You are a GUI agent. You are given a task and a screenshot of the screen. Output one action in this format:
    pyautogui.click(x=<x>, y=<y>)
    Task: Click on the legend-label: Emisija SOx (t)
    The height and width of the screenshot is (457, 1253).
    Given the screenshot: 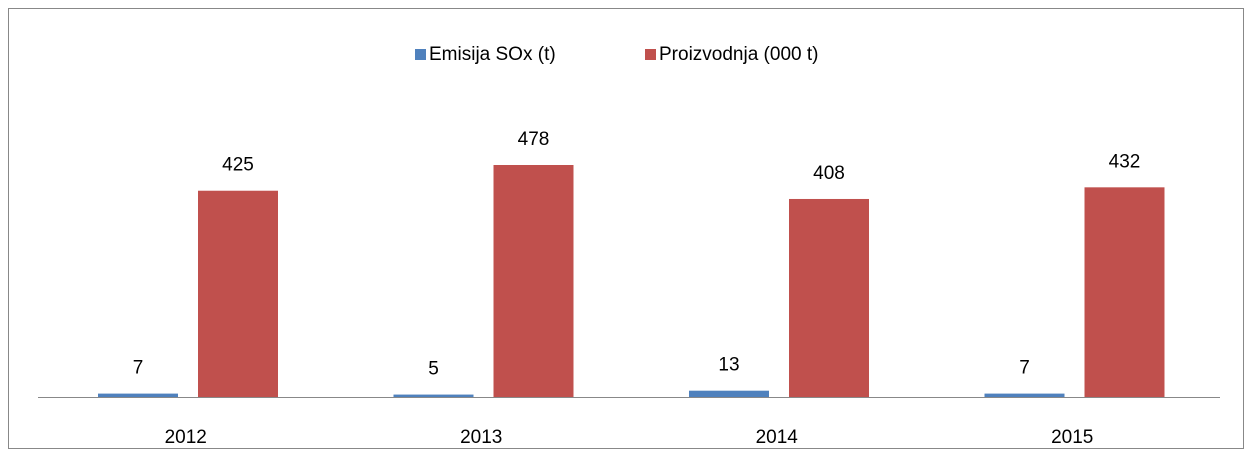 What is the action you would take?
    pyautogui.click(x=492, y=54)
    